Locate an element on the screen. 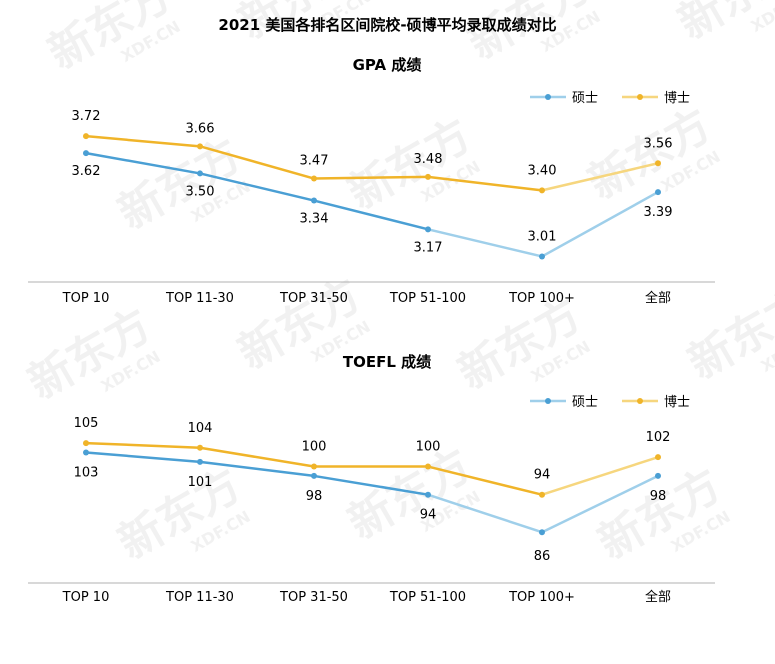 The image size is (775, 664). data-label: 103 is located at coordinates (86, 472).